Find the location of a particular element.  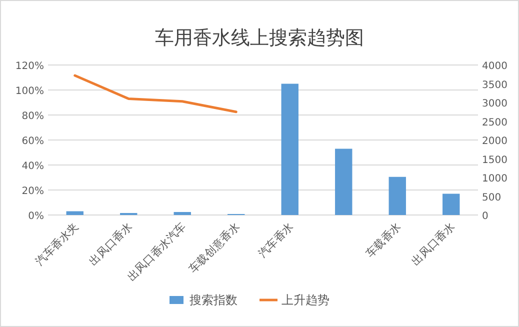

y-tick-label: 80% is located at coordinates (33, 116).